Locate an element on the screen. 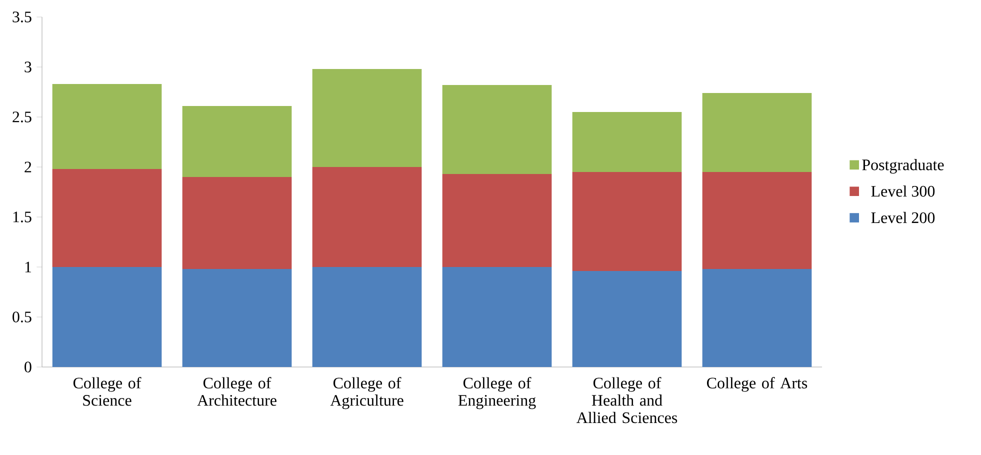 Image resolution: width=981 pixels, height=455 pixels. legend-label: Level 200 is located at coordinates (903, 218).